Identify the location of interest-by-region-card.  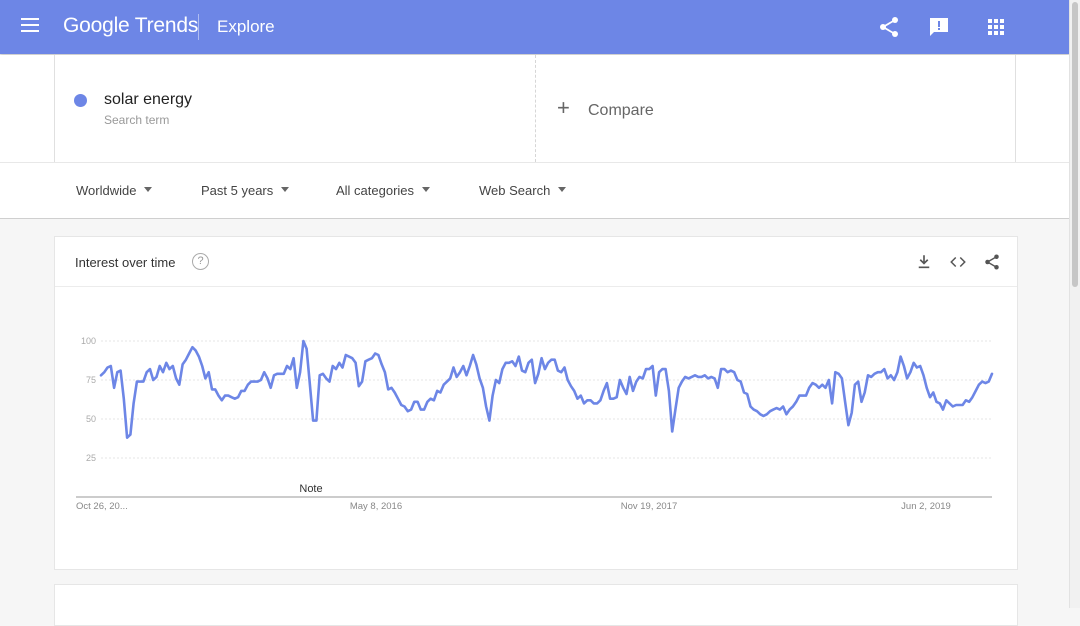
(536, 605).